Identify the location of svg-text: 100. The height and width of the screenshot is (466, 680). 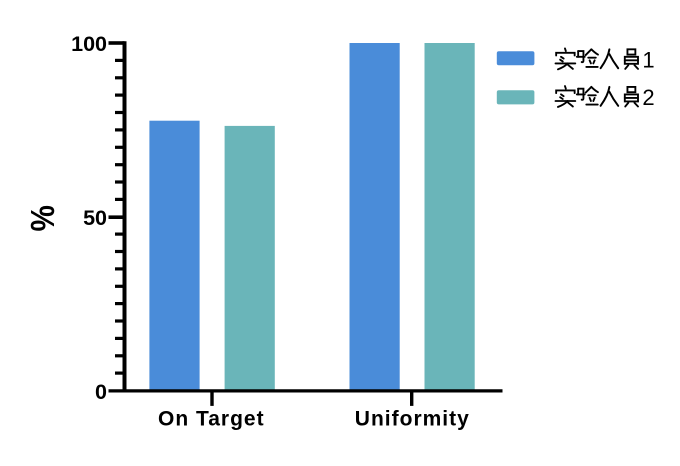
(89, 44).